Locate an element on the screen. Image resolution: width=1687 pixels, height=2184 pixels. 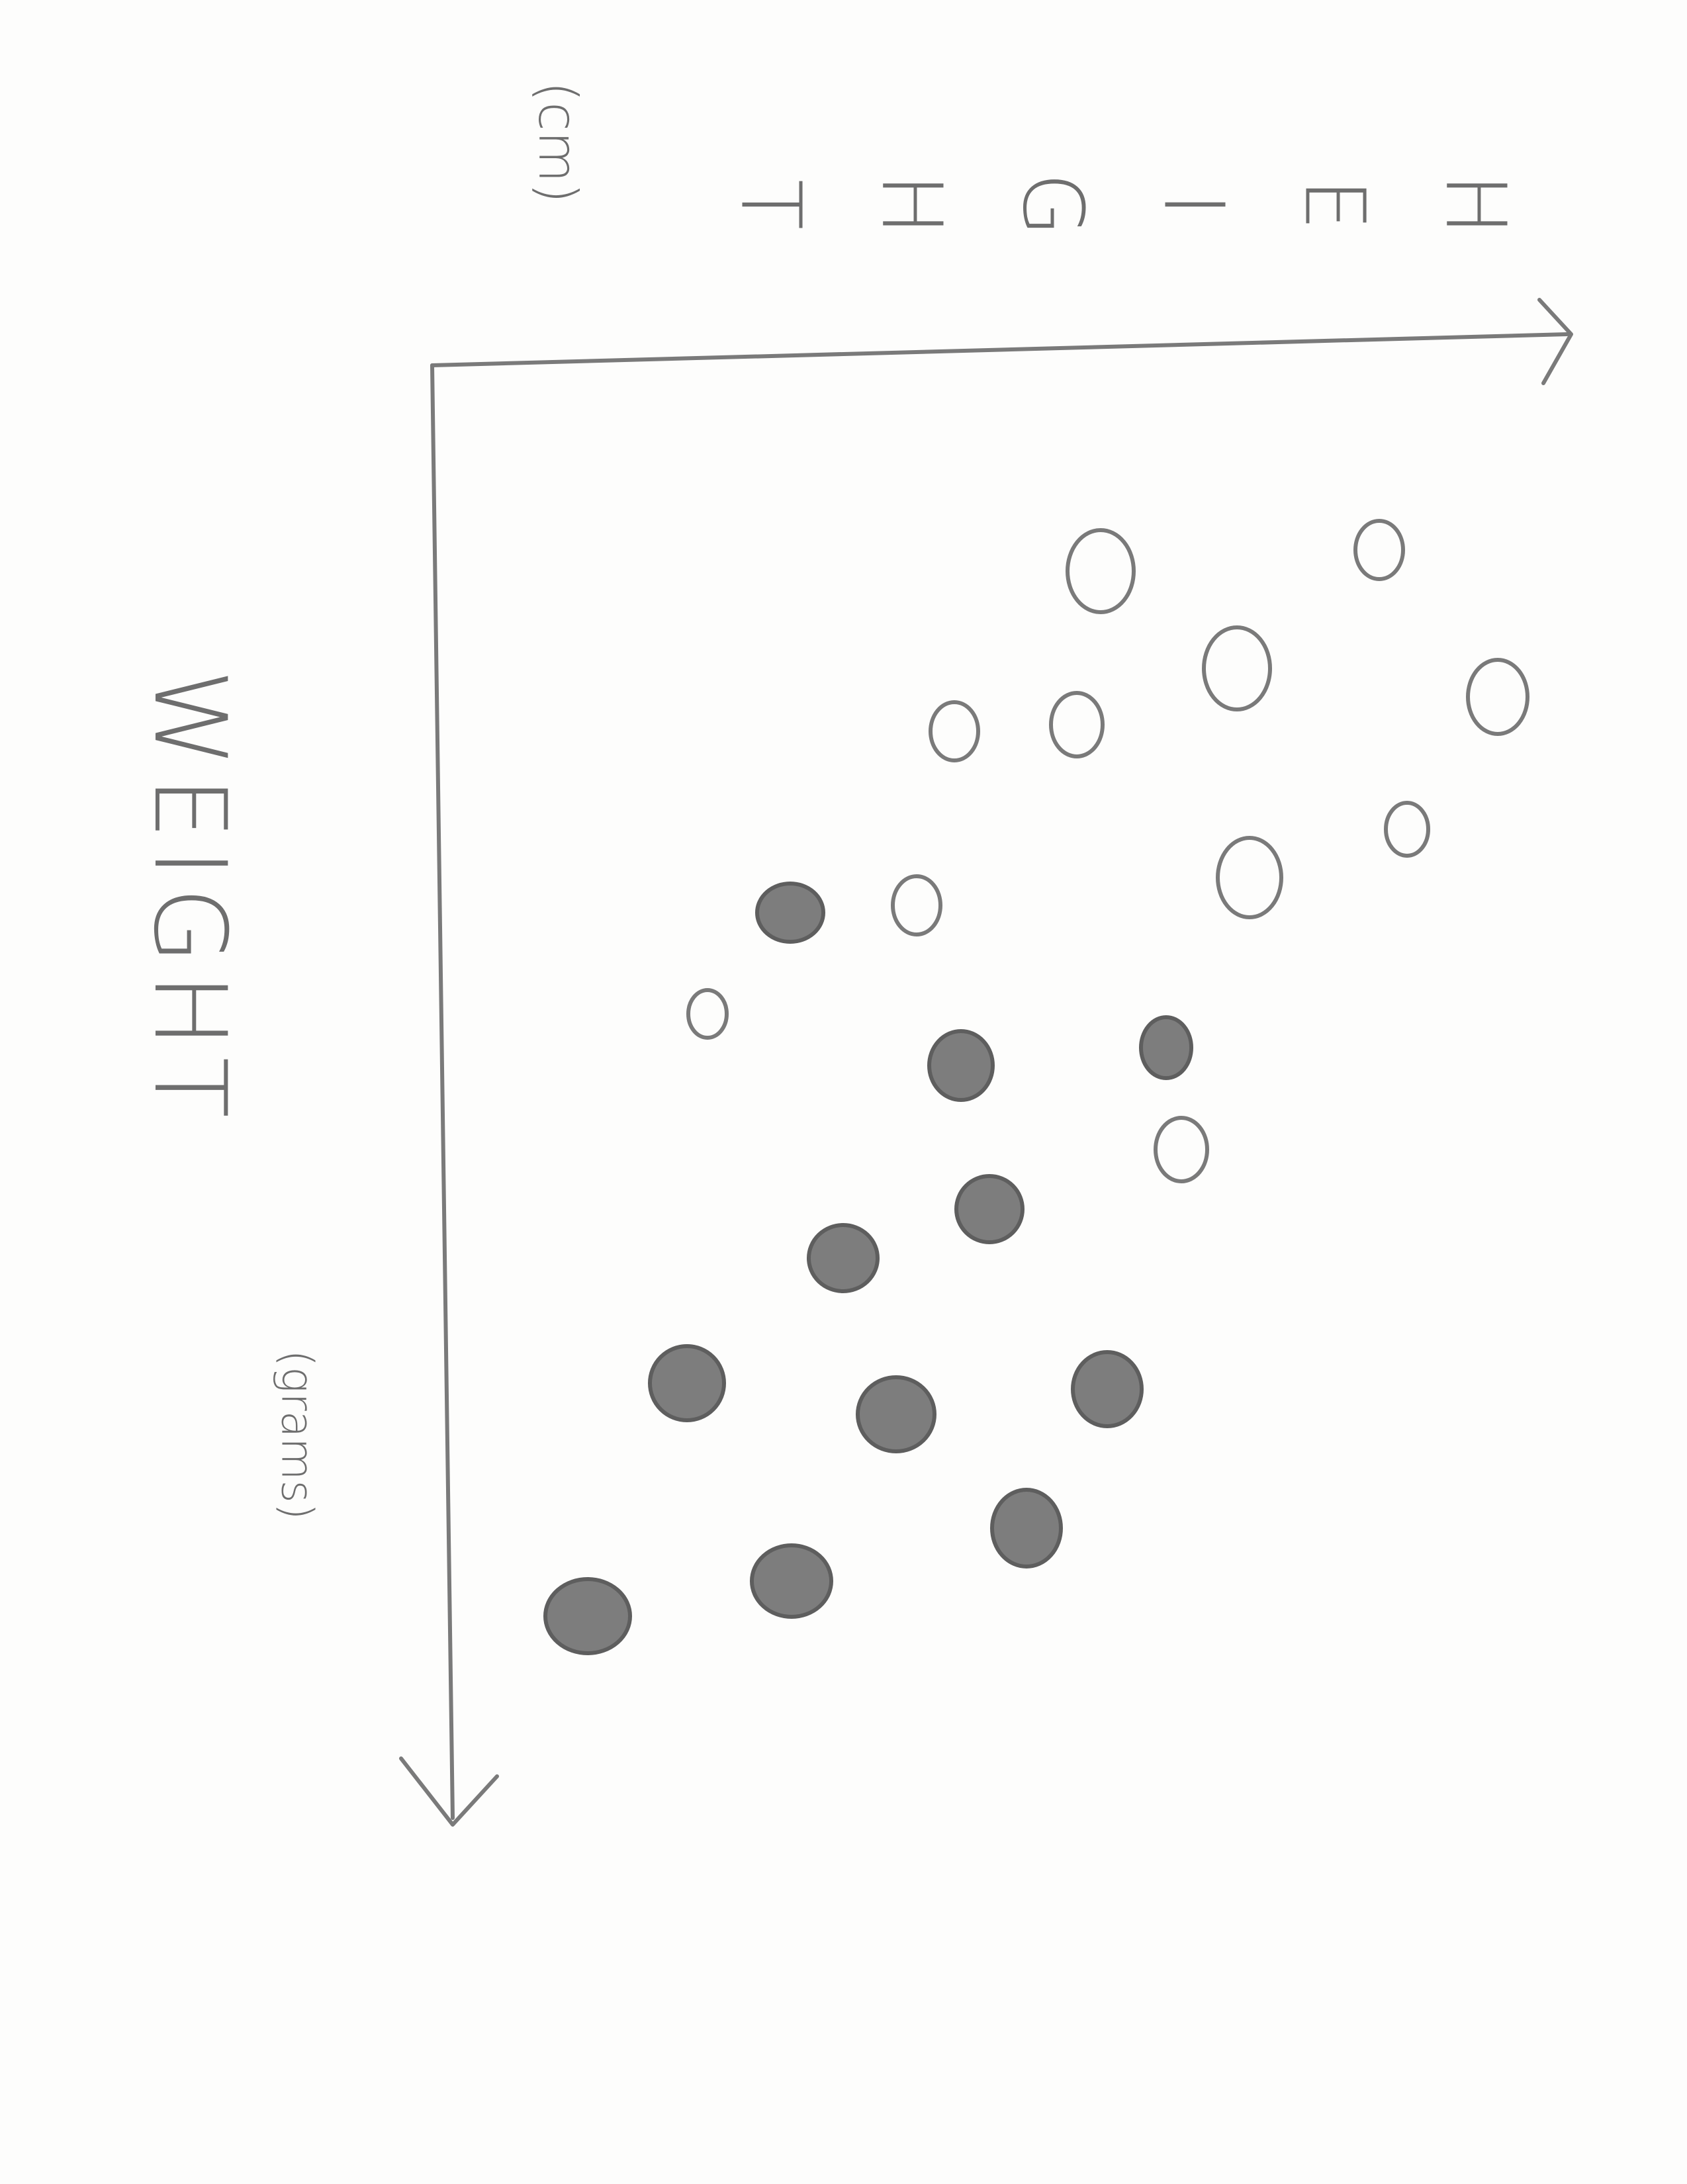
vertical-axis-unit: (grams) is located at coordinates (297, 1434).